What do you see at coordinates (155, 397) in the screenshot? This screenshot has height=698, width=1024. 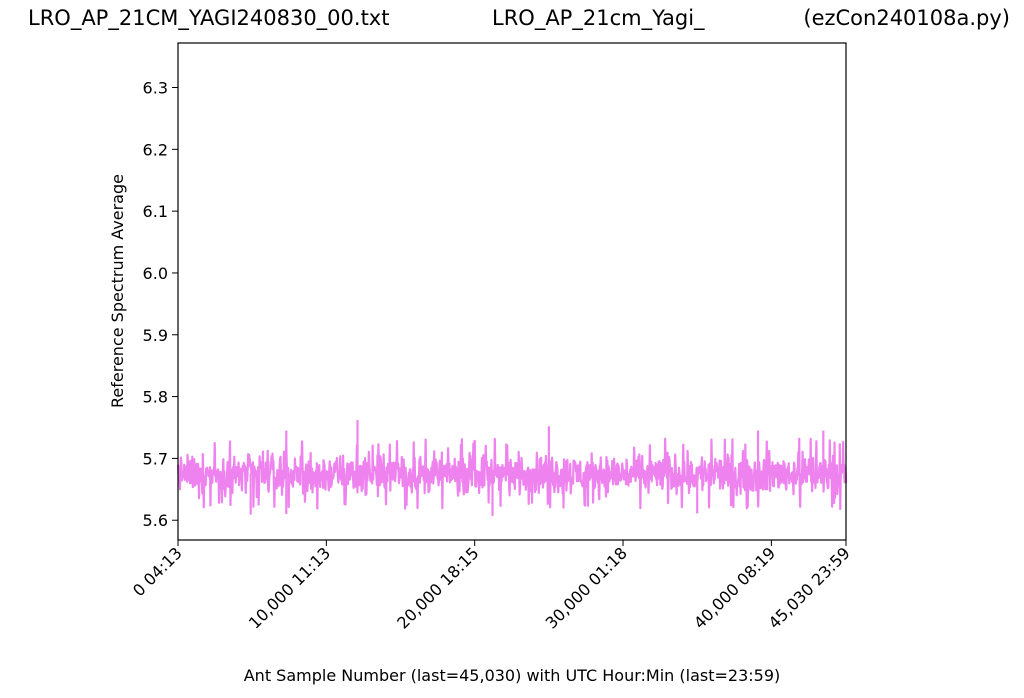 I see `y-tick-label: 5.8` at bounding box center [155, 397].